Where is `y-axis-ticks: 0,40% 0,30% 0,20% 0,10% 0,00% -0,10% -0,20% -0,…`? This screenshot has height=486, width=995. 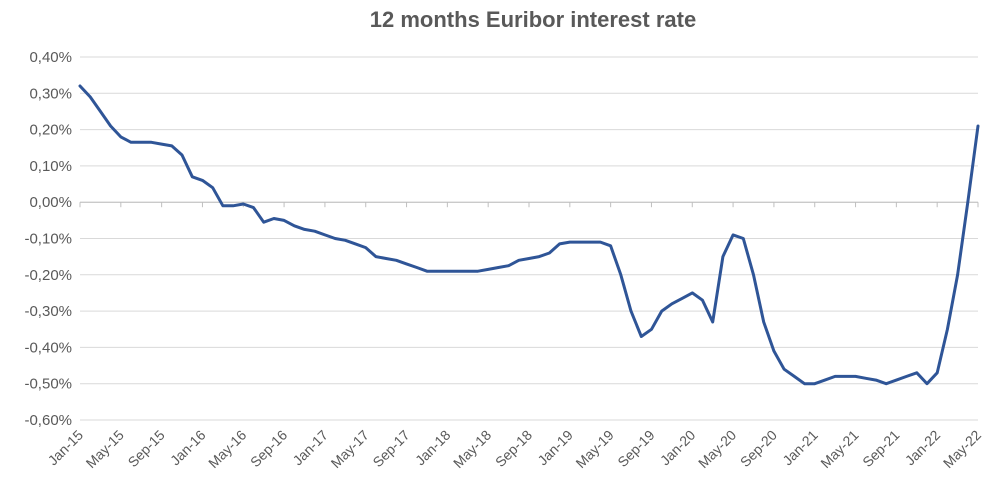 y-axis-ticks: 0,40% 0,30% 0,20% 0,10% 0,00% -0,10% -0,20% -0,… is located at coordinates (48, 239).